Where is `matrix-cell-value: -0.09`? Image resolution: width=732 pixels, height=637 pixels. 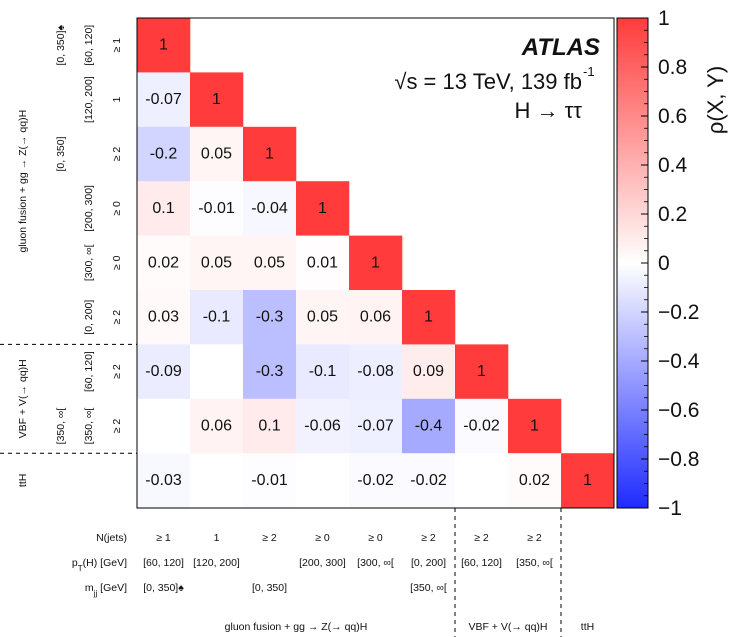 matrix-cell-value: -0.09 is located at coordinates (163, 371).